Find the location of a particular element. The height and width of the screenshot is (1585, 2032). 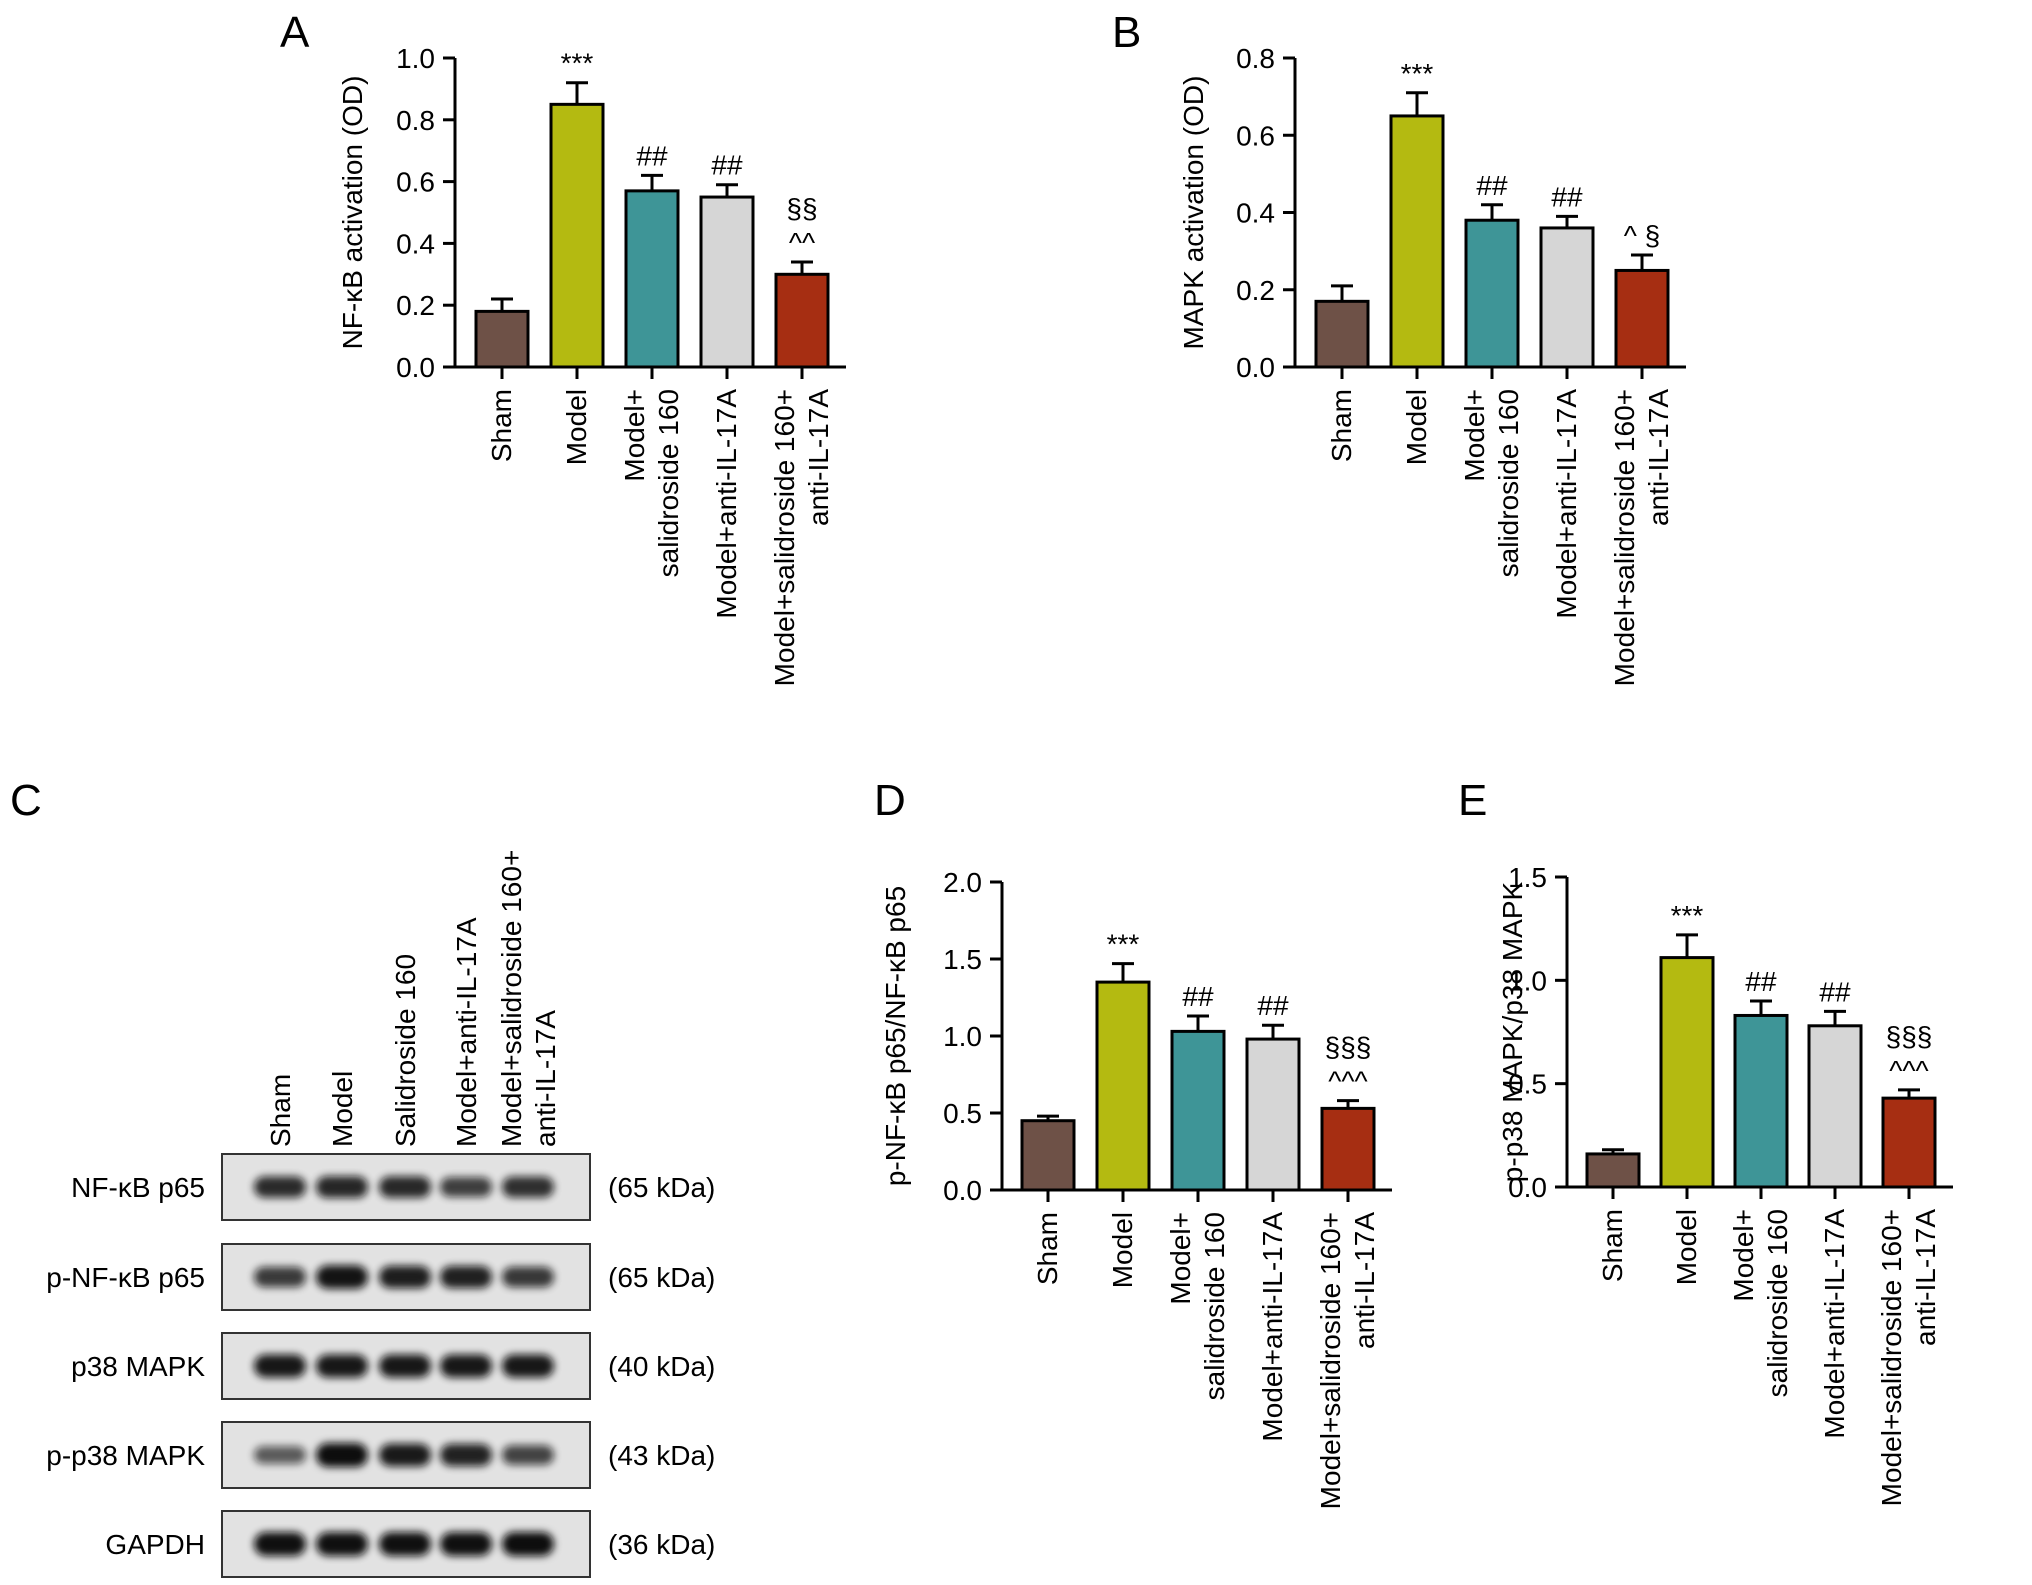

panel-letter-d: D is located at coordinates (890, 800).